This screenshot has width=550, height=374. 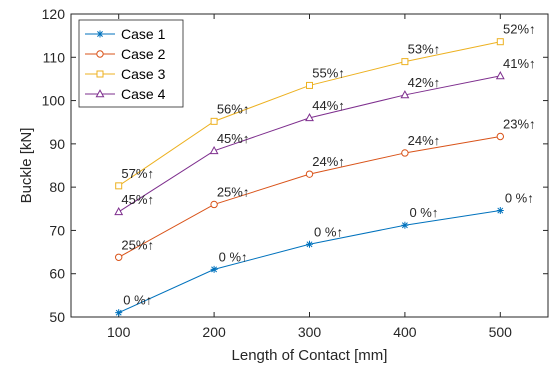 What do you see at coordinates (131, 63) in the screenshot?
I see `legend: Case 1 Case 2 Case 3 Case 4` at bounding box center [131, 63].